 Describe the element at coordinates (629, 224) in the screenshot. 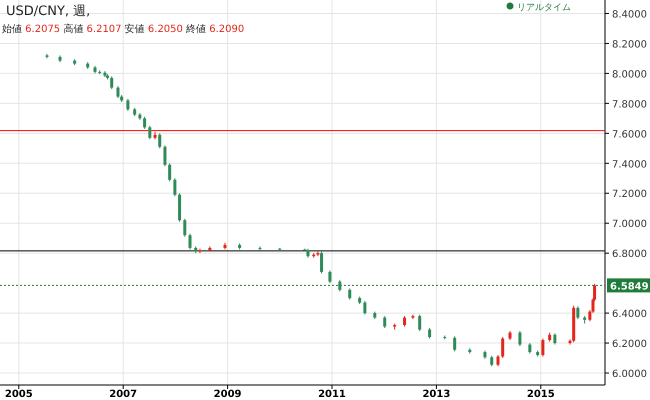

I see `y-tick-label: 7.0000` at that location.